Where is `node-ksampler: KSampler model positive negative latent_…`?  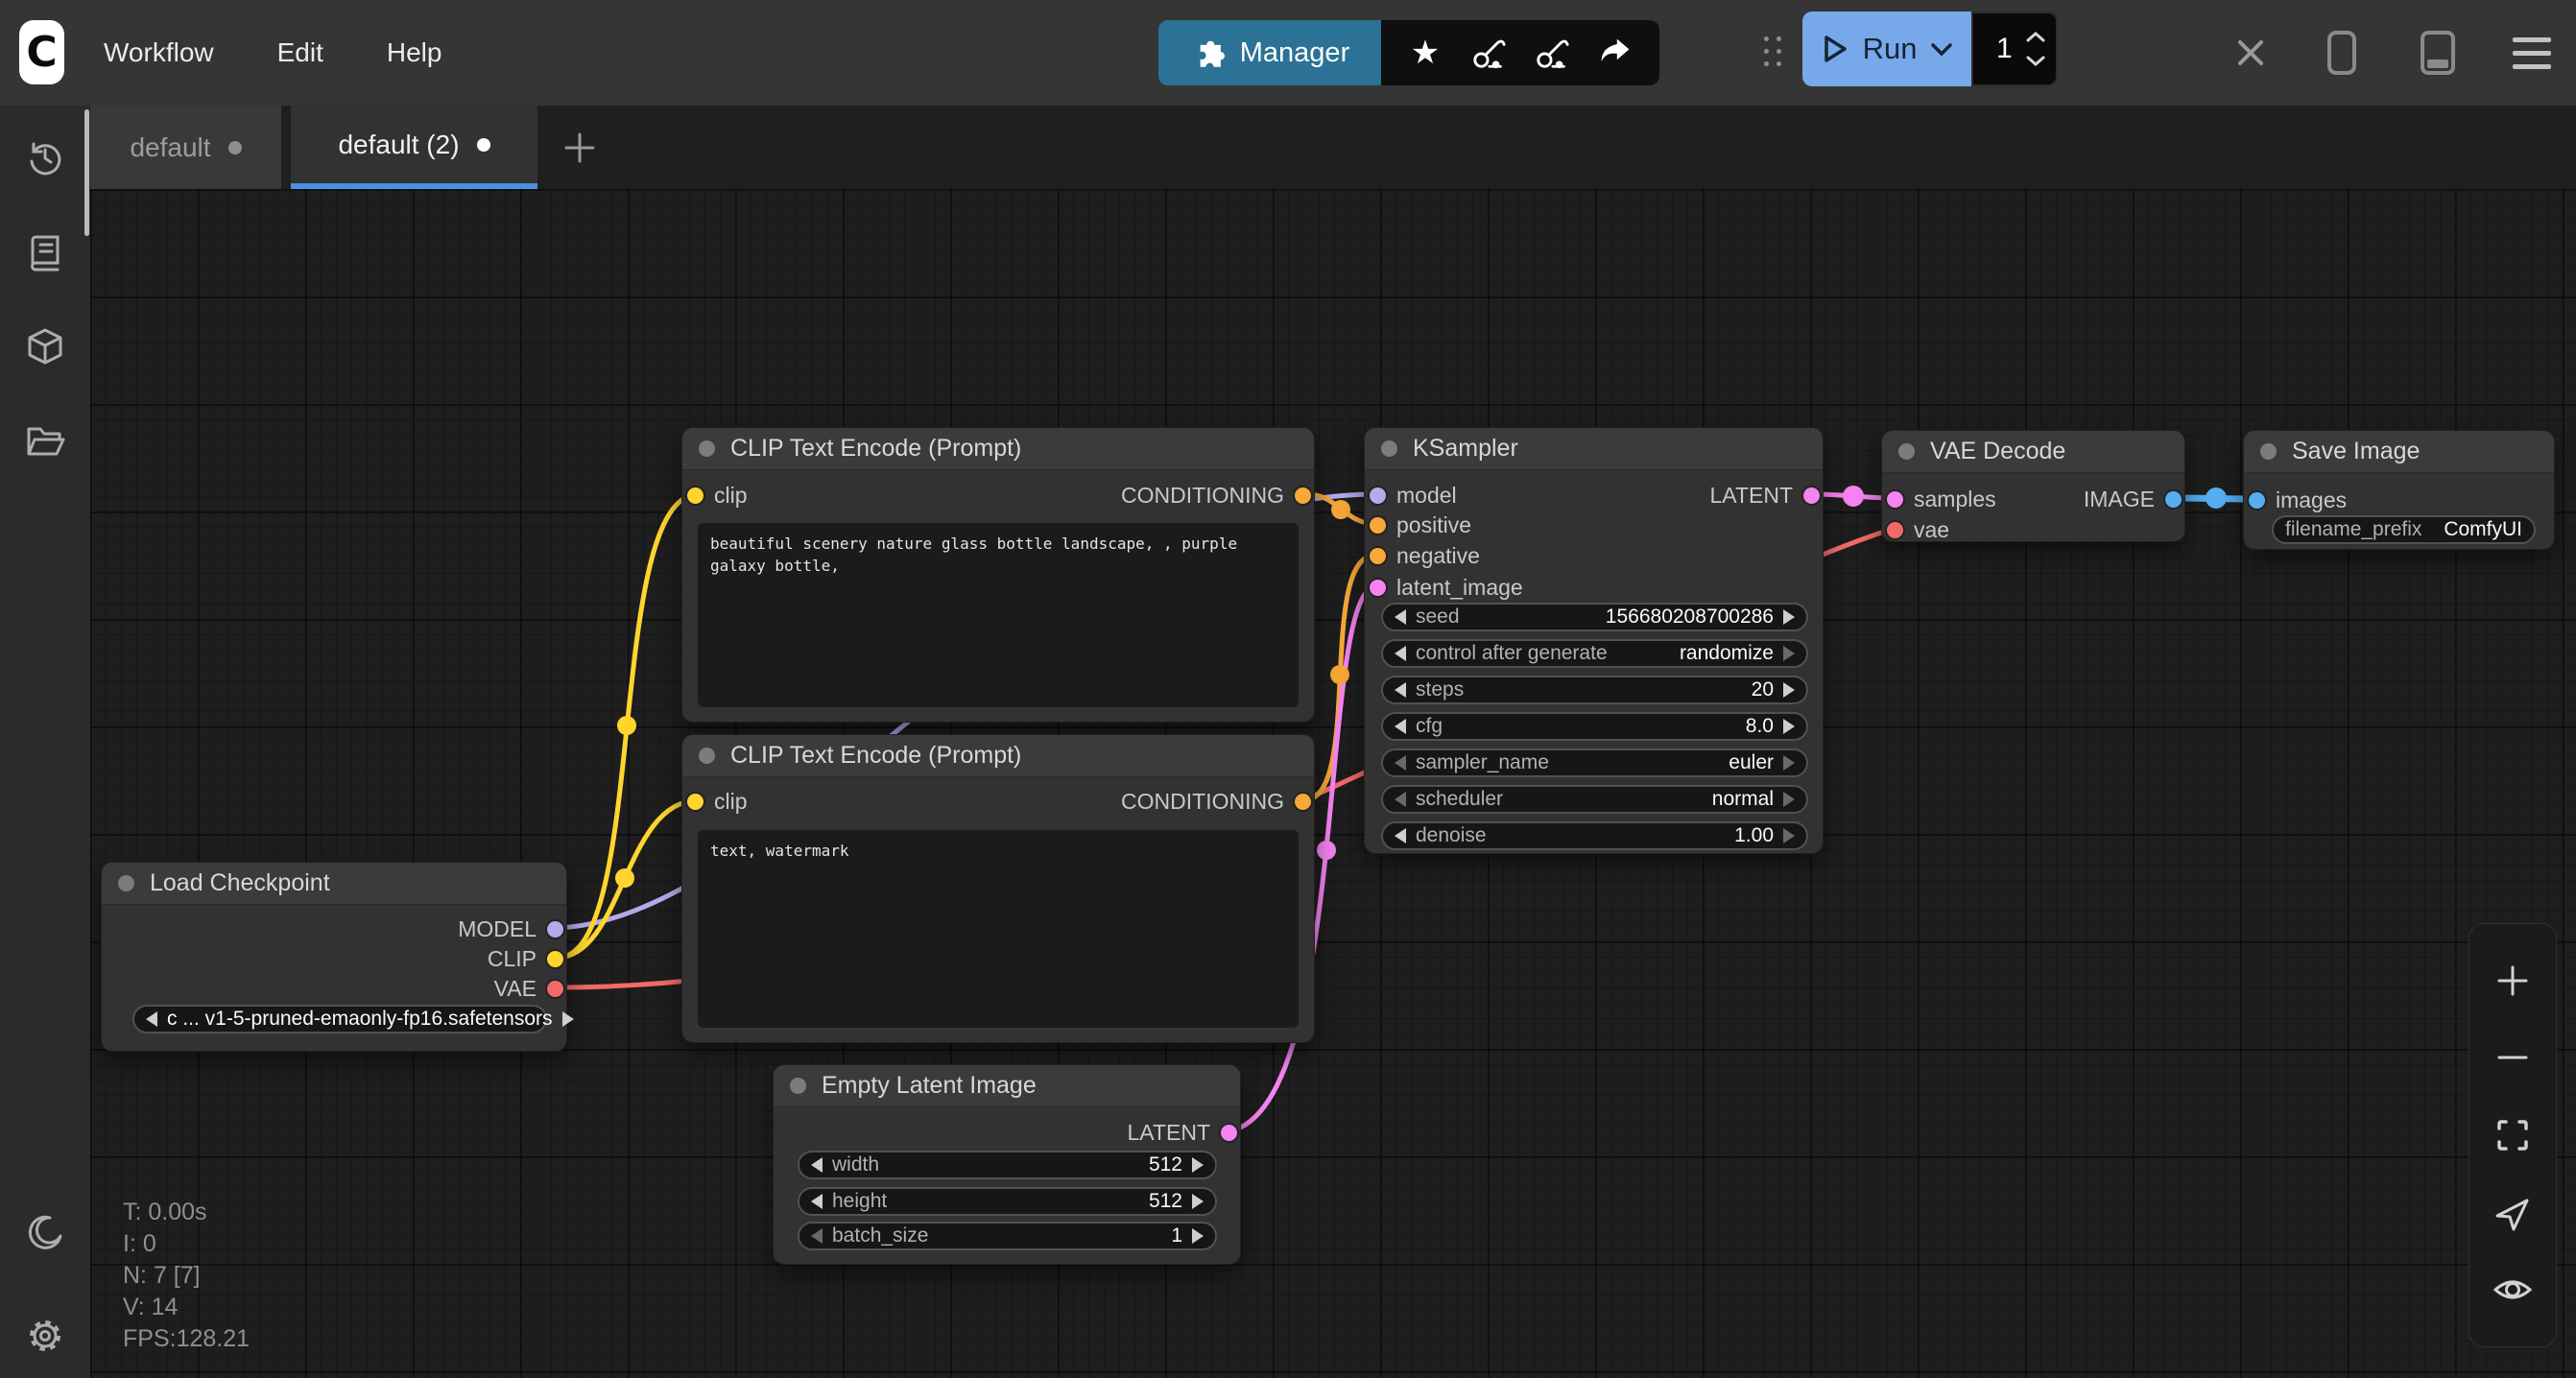
node-ksampler: KSampler model positive negative latent_… is located at coordinates (1594, 641).